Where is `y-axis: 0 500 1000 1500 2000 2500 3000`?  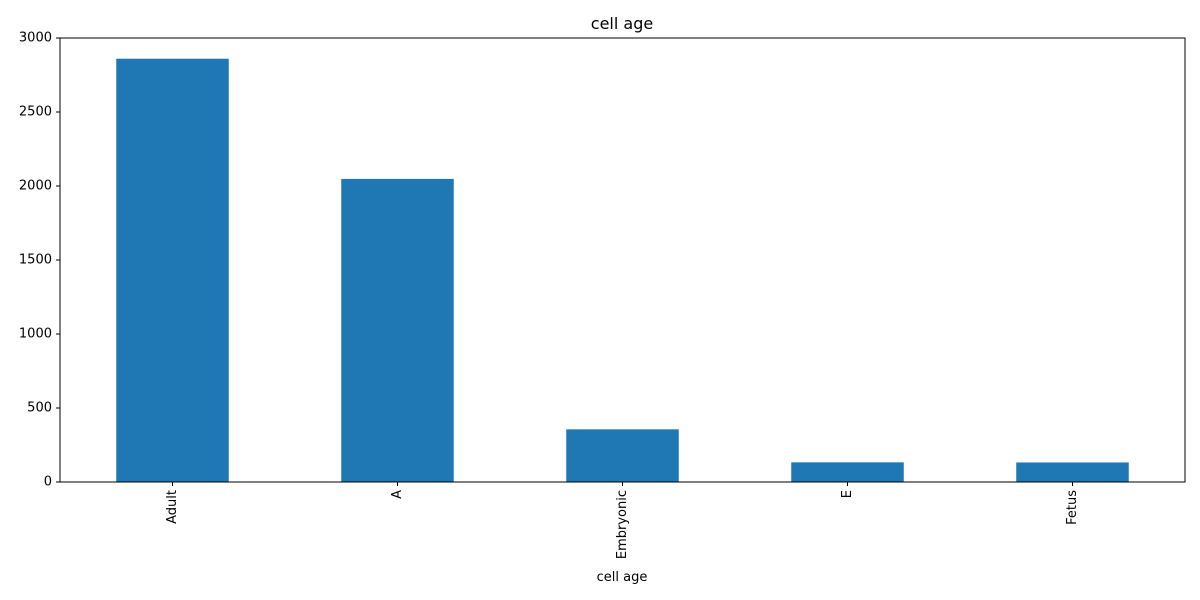
y-axis: 0 500 1000 1500 2000 2500 3000 is located at coordinates (39, 260).